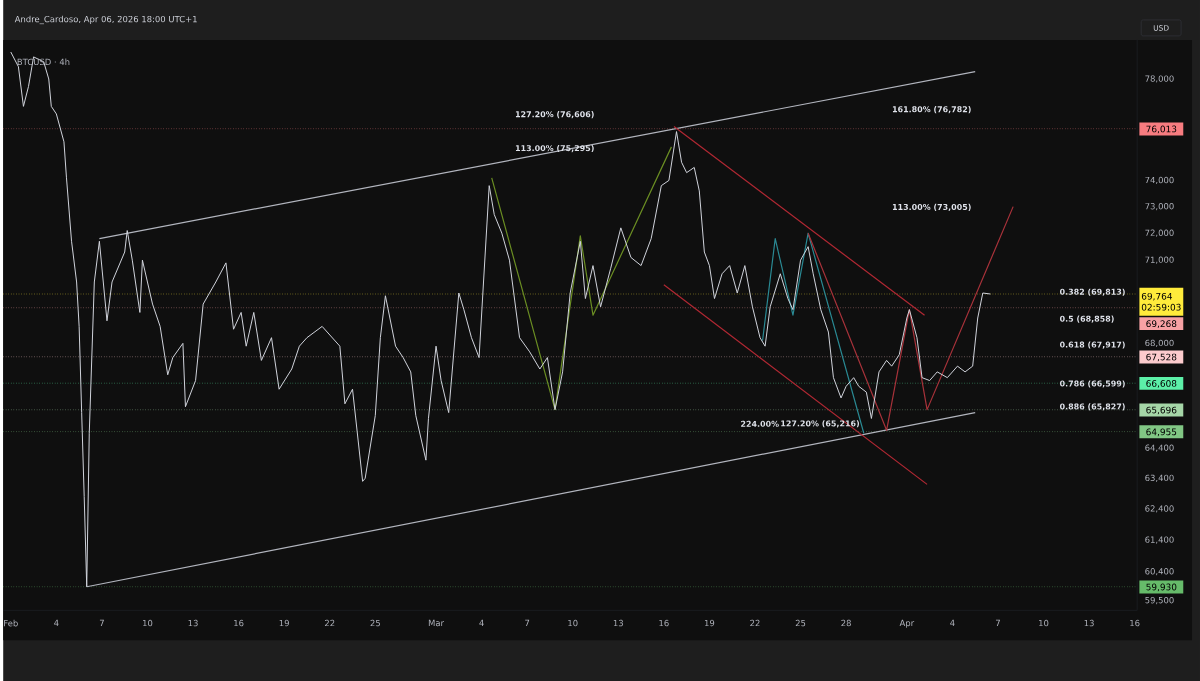  What do you see at coordinates (1161, 383) in the screenshot?
I see `ref-line-label: 66,608` at bounding box center [1161, 383].